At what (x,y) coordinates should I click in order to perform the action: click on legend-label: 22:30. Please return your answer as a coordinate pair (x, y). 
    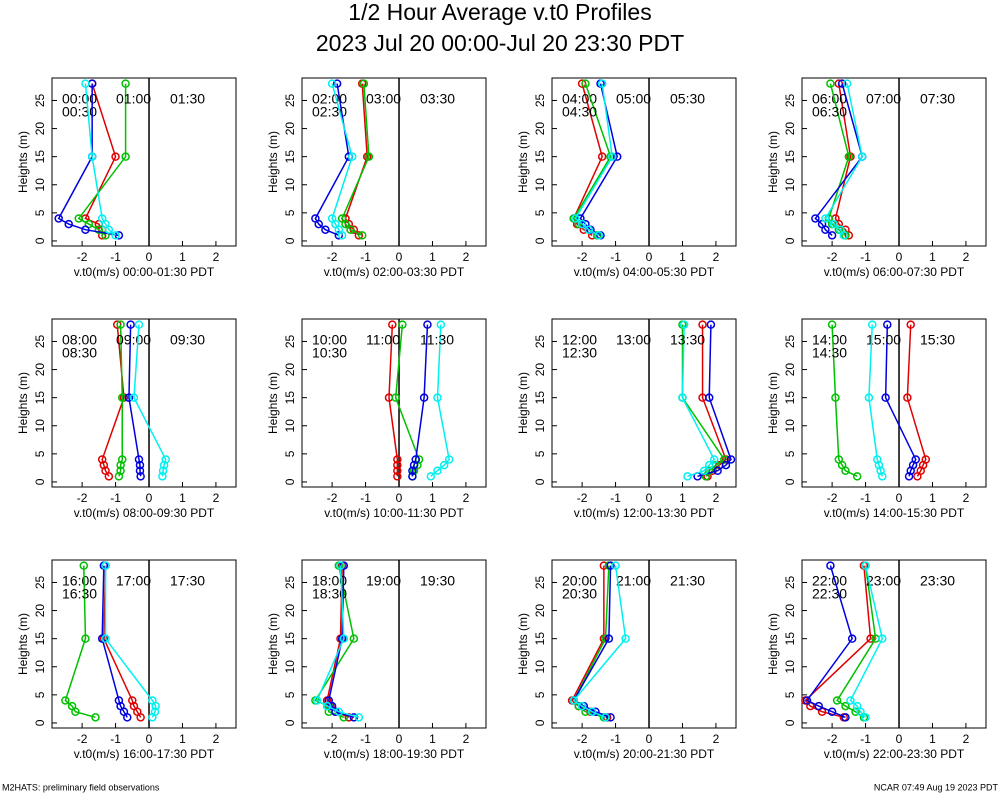
    Looking at the image, I should click on (829, 594).